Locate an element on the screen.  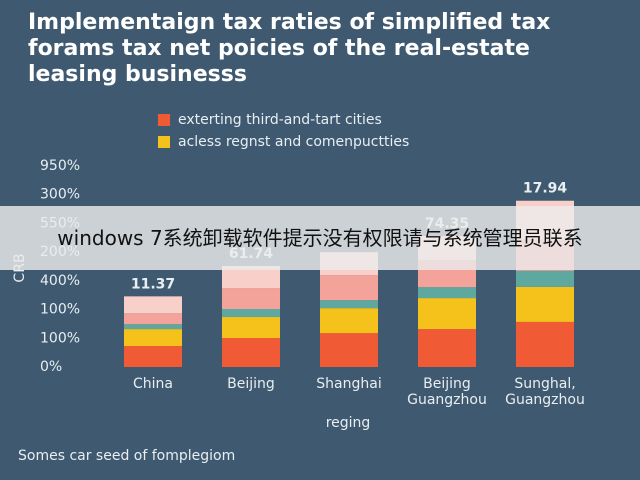
x-tick-label: China is located at coordinates (153, 384).